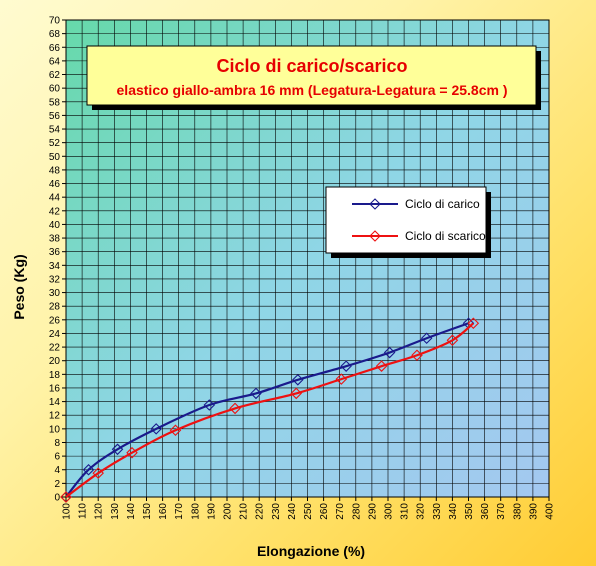 Image resolution: width=596 pixels, height=566 pixels. I want to click on x-tick-label: 320, so click(421, 511).